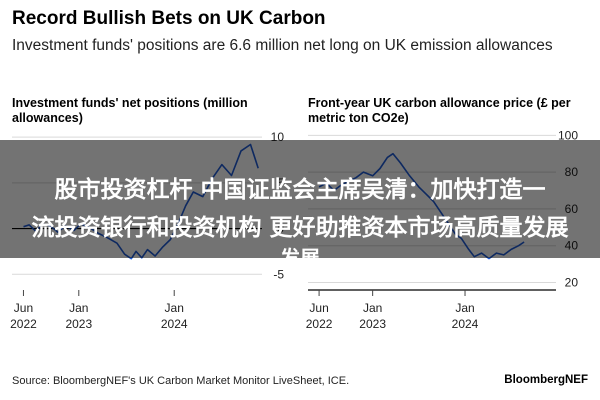 This screenshot has width=600, height=400. I want to click on overlay-headline-line2: 流投资银行和投资机构 更好助推资本市场高质量发展, so click(300, 228).